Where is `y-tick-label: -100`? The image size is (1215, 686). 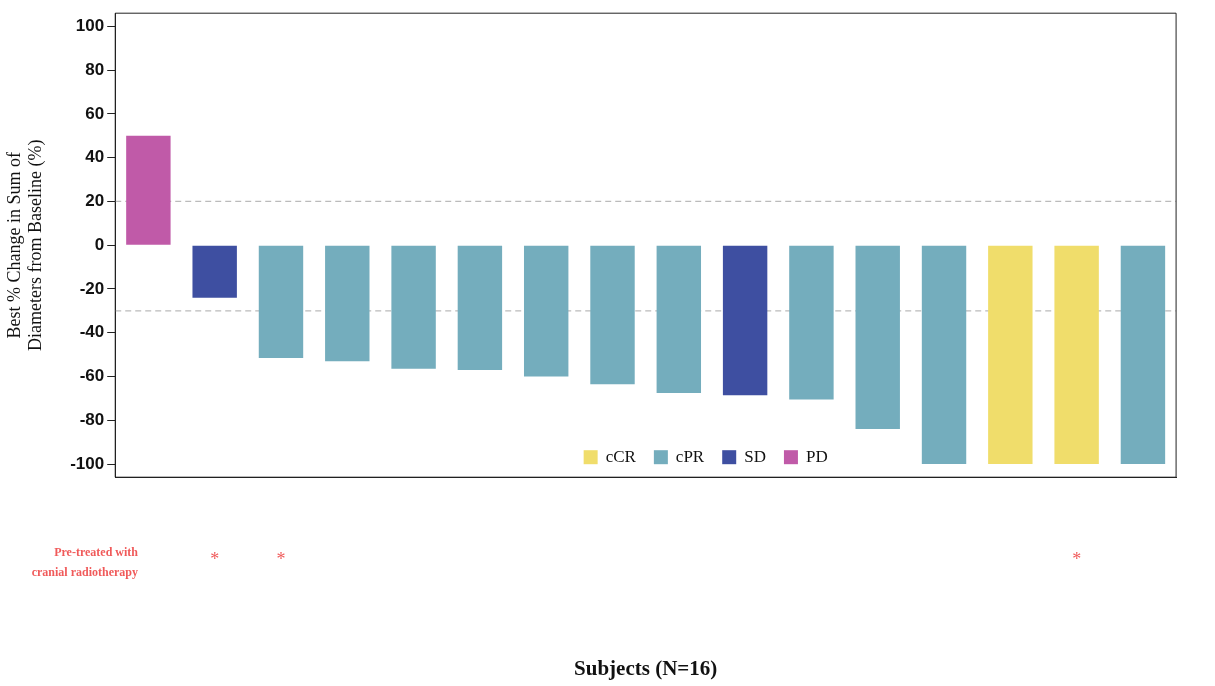 y-tick-label: -100 is located at coordinates (87, 463).